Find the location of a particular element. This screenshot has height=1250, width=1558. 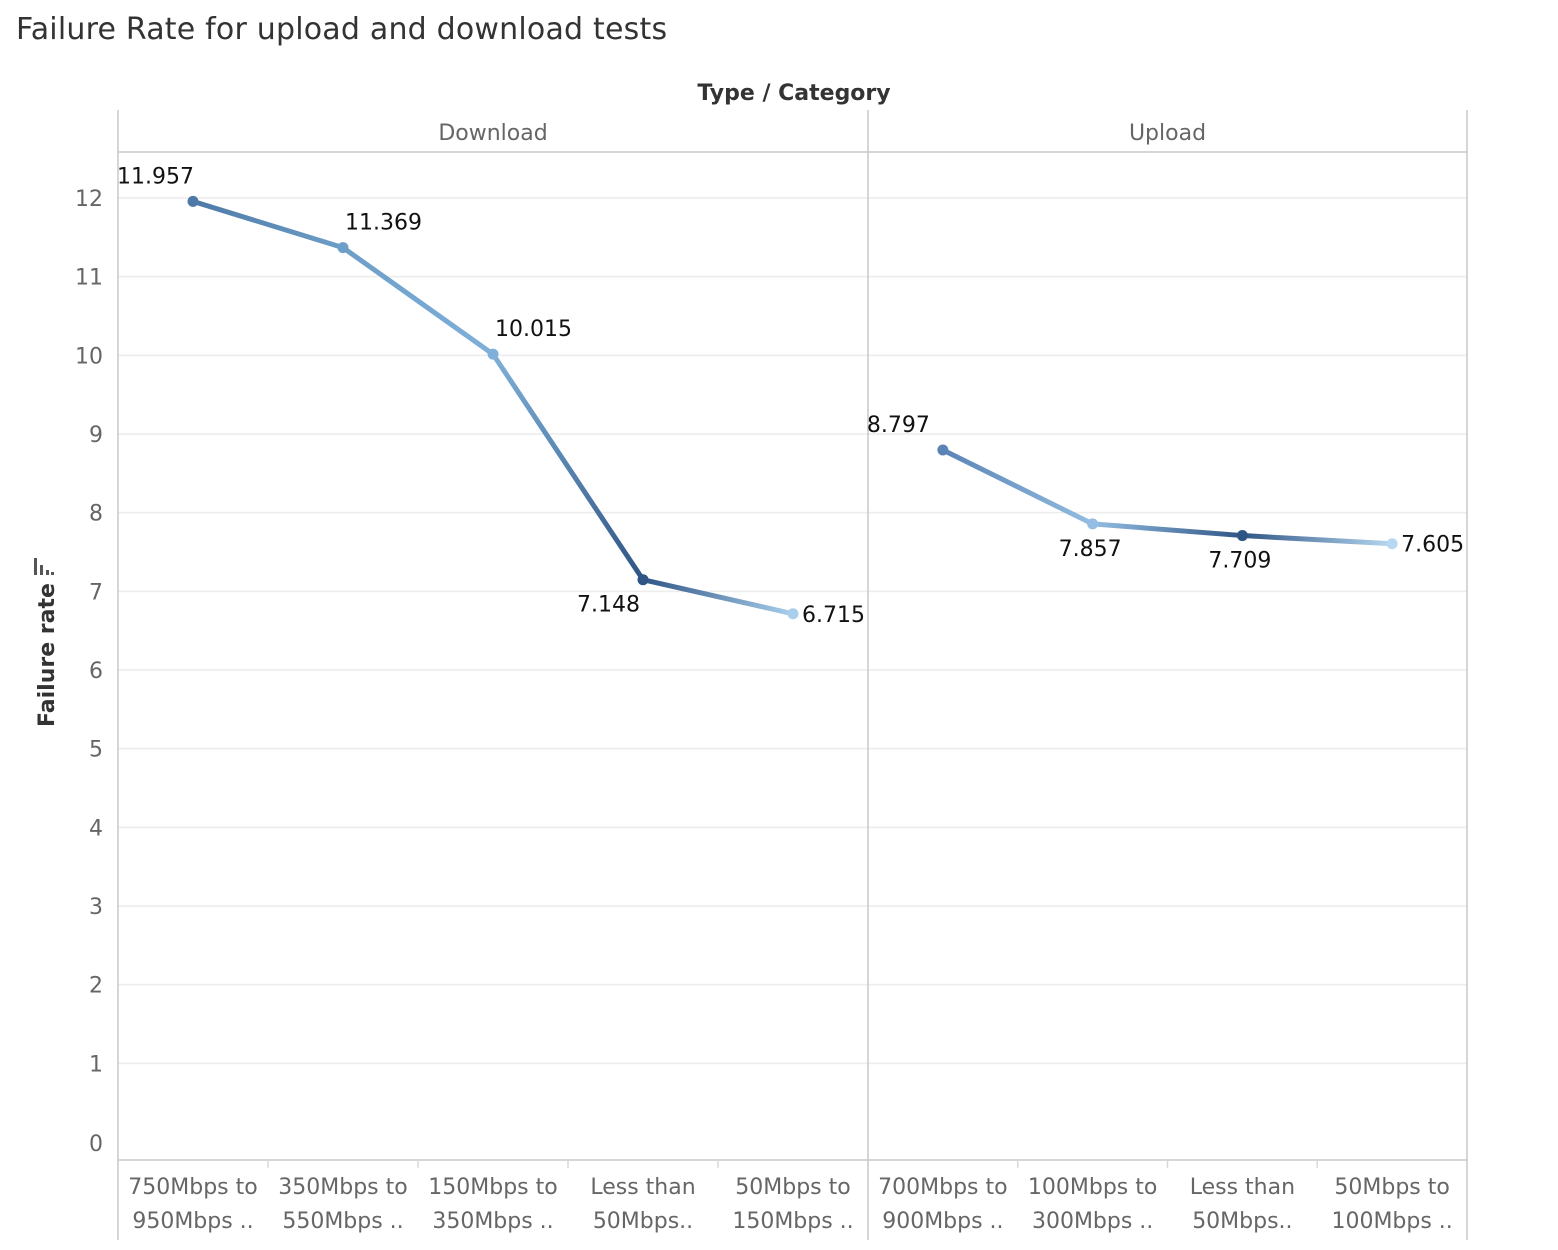

x-category-label: 350Mbps .. is located at coordinates (492, 1221).